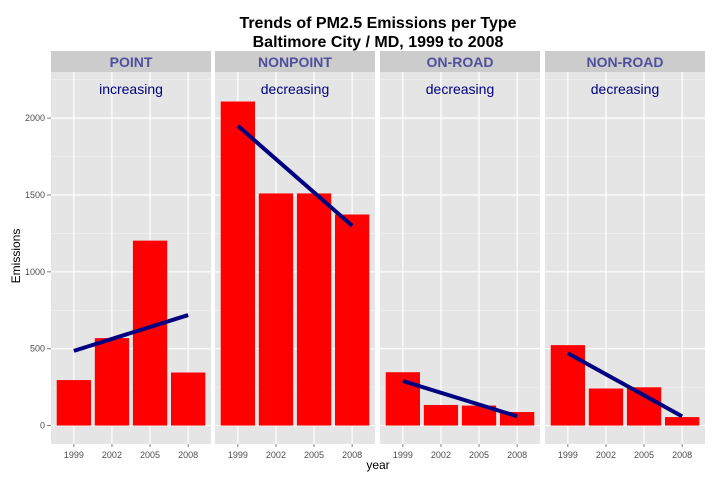 The width and height of the screenshot is (720, 480). Describe the element at coordinates (441, 415) in the screenshot. I see `bar-on-road-2002` at that location.